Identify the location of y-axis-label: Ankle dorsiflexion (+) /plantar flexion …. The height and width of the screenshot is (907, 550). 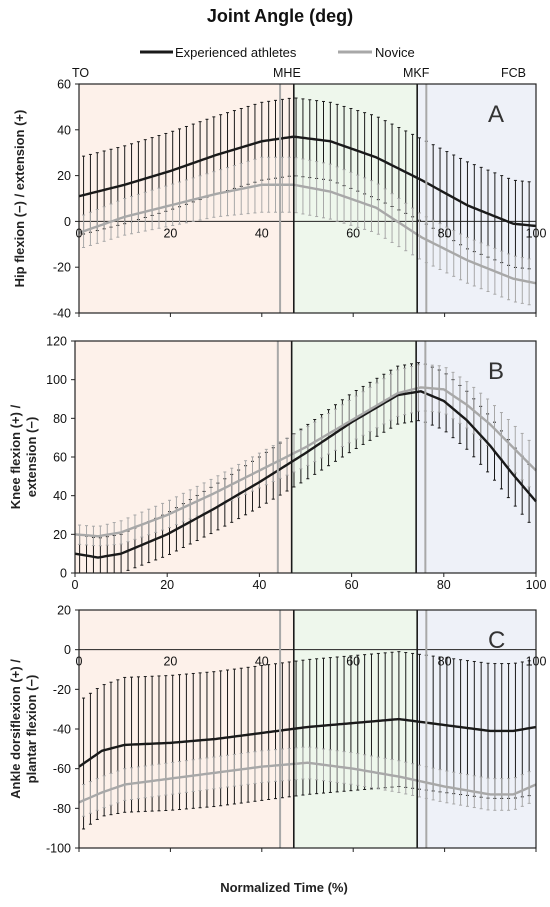
(23, 729).